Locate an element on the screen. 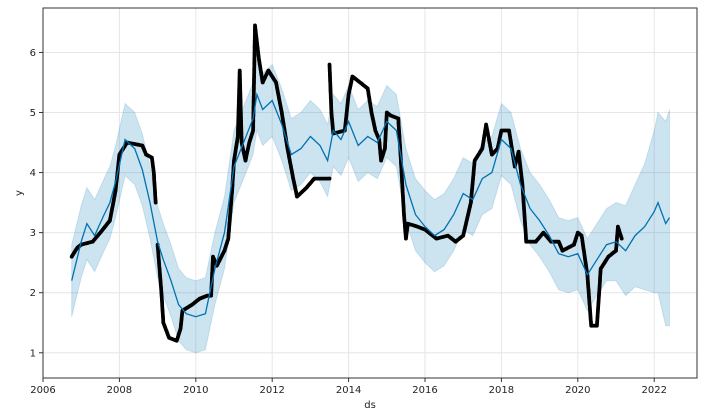 Image resolution: width=720 pixels, height=417 pixels. x-tick-label: 2022 is located at coordinates (653, 390).